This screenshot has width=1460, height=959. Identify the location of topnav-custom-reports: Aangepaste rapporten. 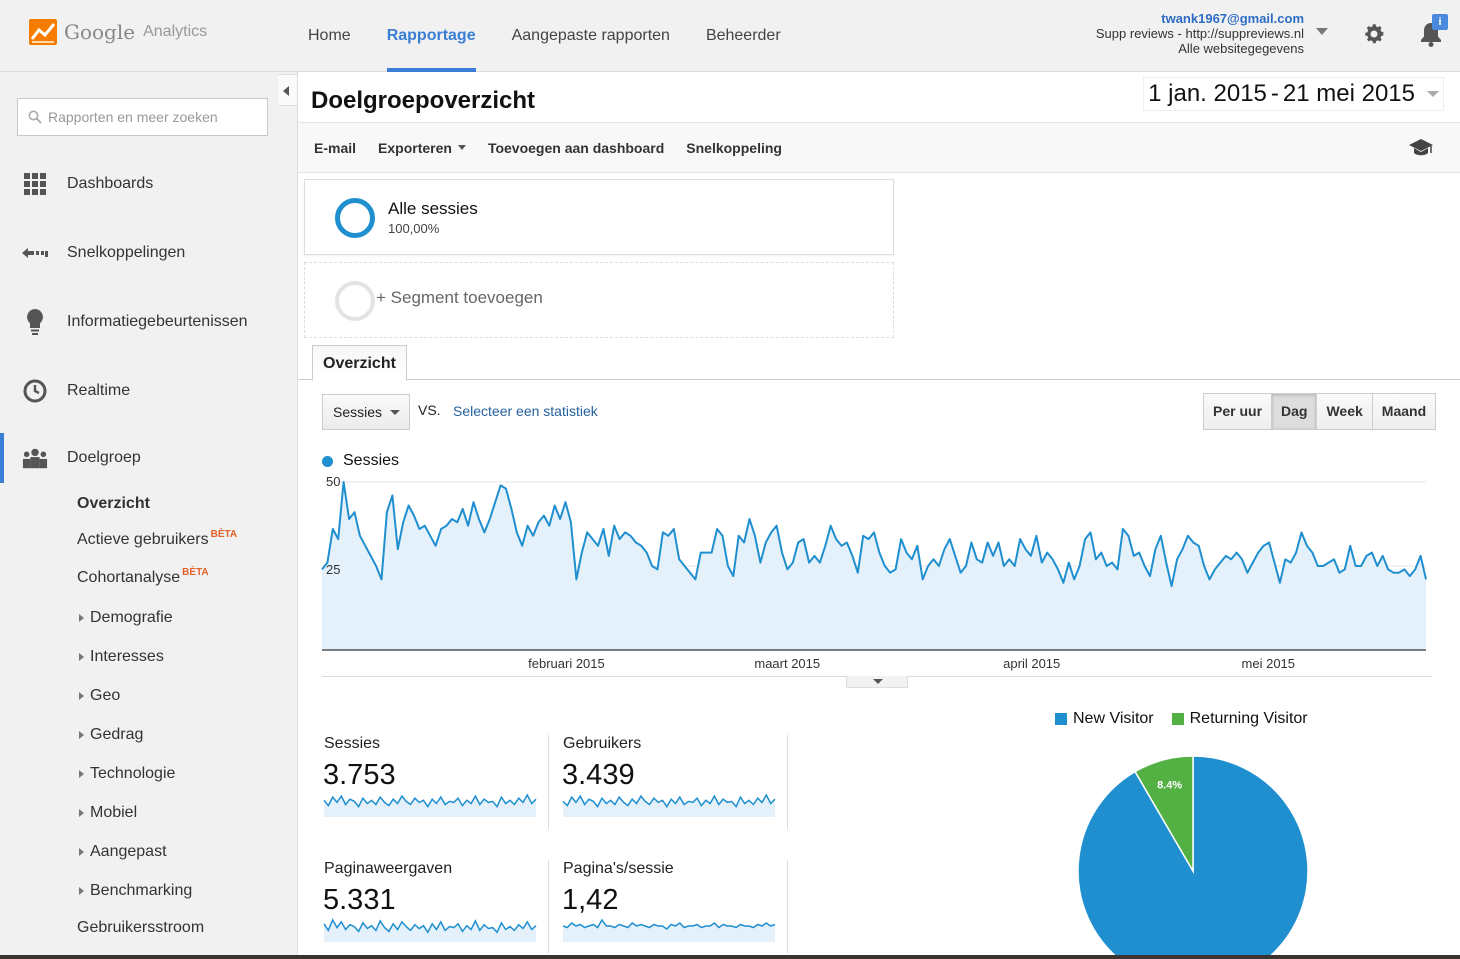
(590, 35).